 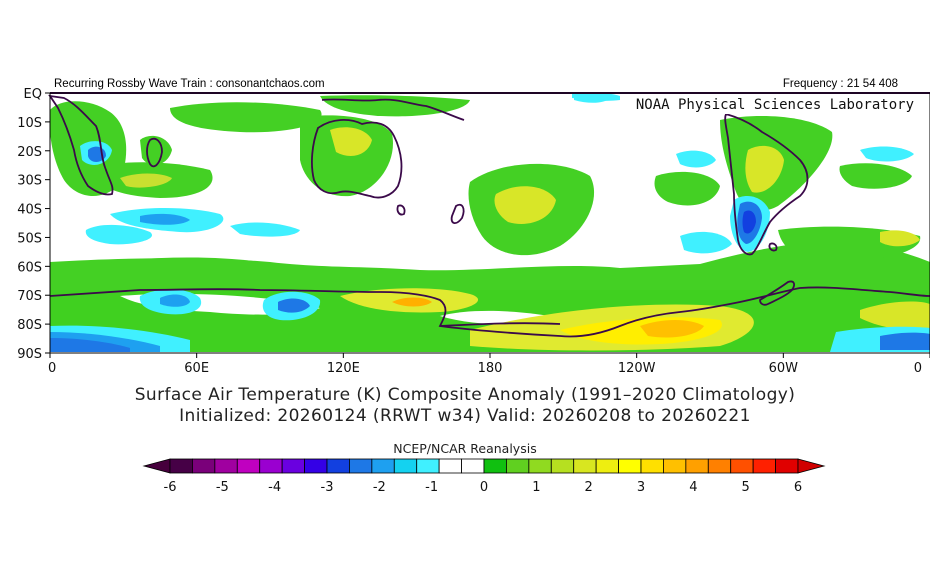 I want to click on credit-backdrop, so click(x=772, y=104).